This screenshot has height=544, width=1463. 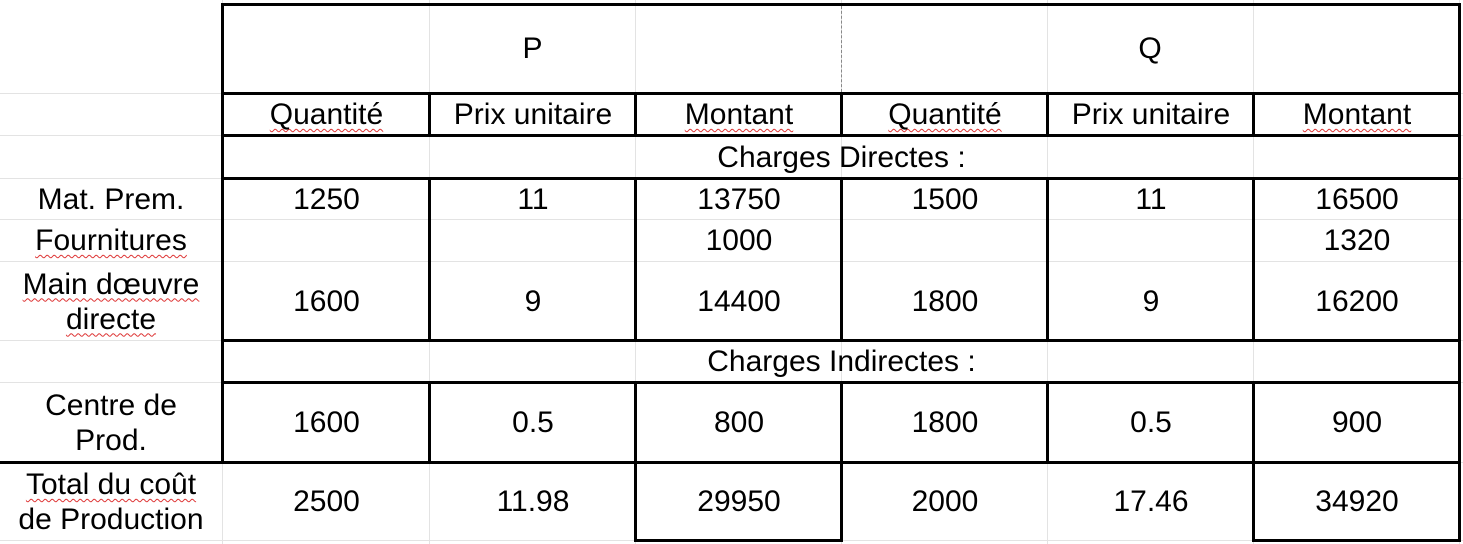 I want to click on row-label-fournitures: Fournitures, so click(x=111, y=241).